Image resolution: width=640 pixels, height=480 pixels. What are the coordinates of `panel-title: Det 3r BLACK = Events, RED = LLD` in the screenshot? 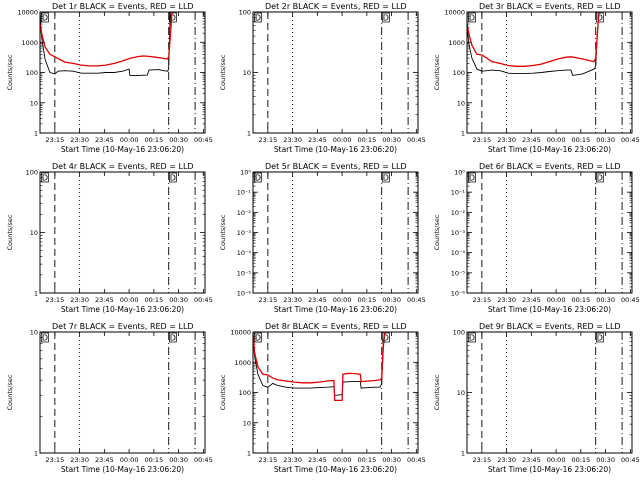 It's located at (550, 6).